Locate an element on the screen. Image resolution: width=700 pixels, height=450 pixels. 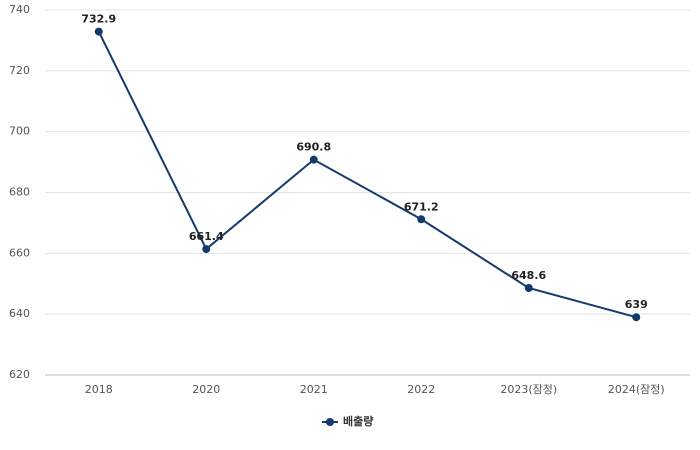
y-tick-label: 660 is located at coordinates (19, 252).